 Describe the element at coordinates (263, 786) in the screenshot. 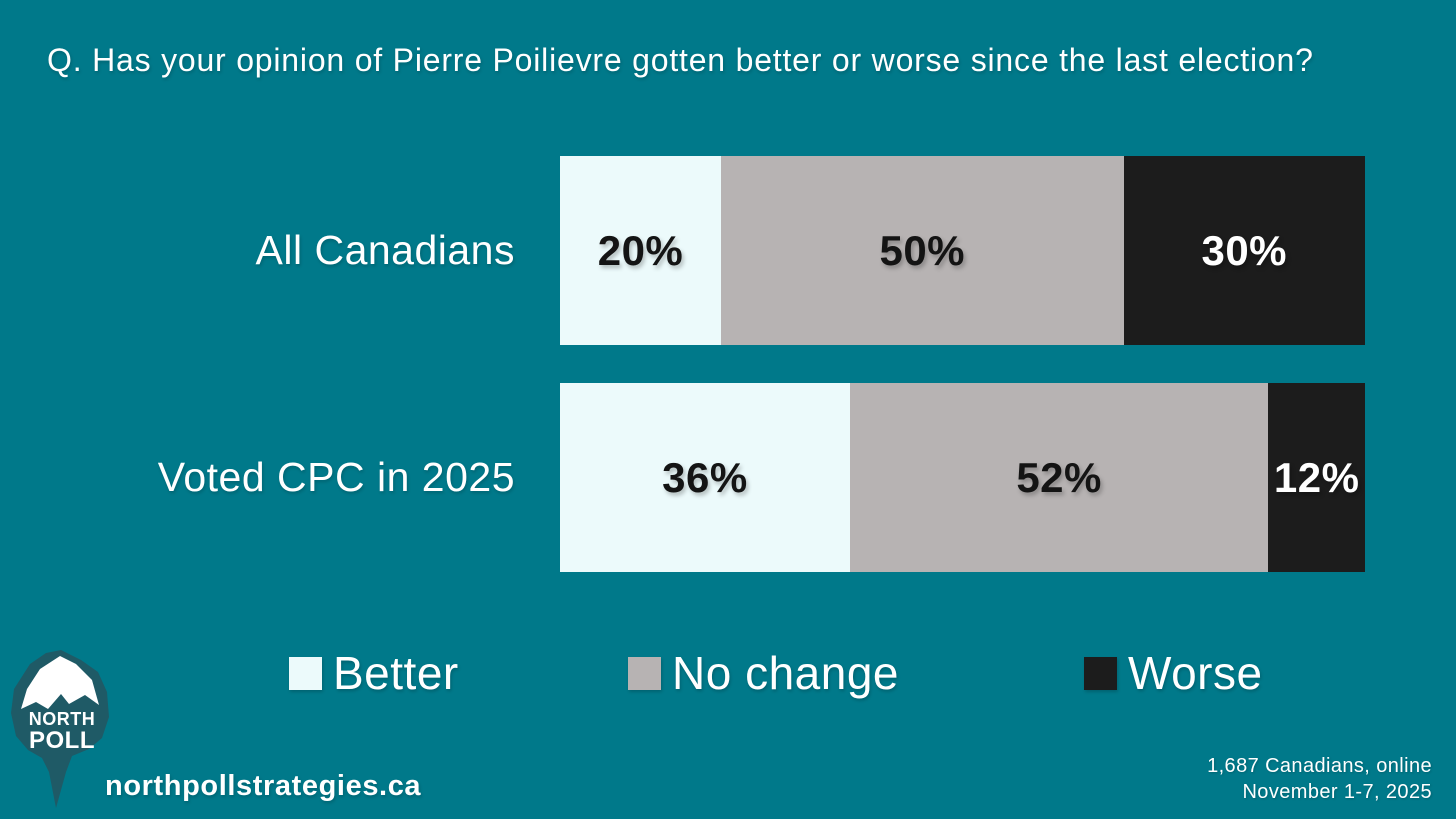

I see `website-url: northpollstrategies.ca` at that location.